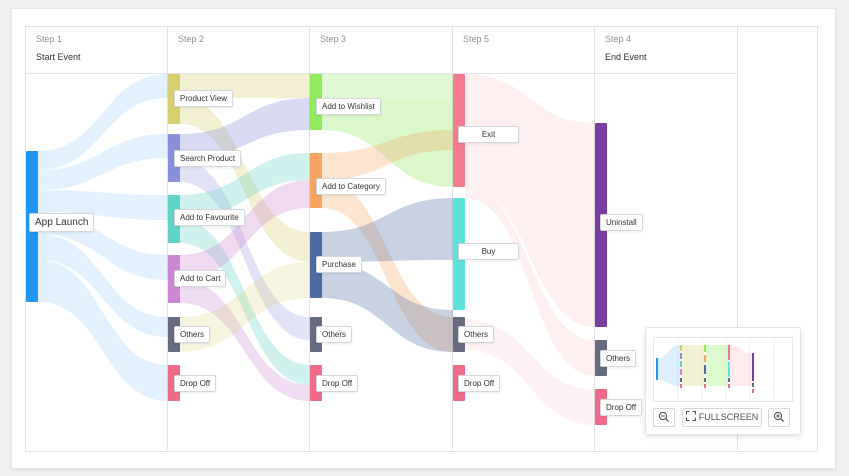  I want to click on fullscreen-button: FULLSCREEN, so click(722, 417).